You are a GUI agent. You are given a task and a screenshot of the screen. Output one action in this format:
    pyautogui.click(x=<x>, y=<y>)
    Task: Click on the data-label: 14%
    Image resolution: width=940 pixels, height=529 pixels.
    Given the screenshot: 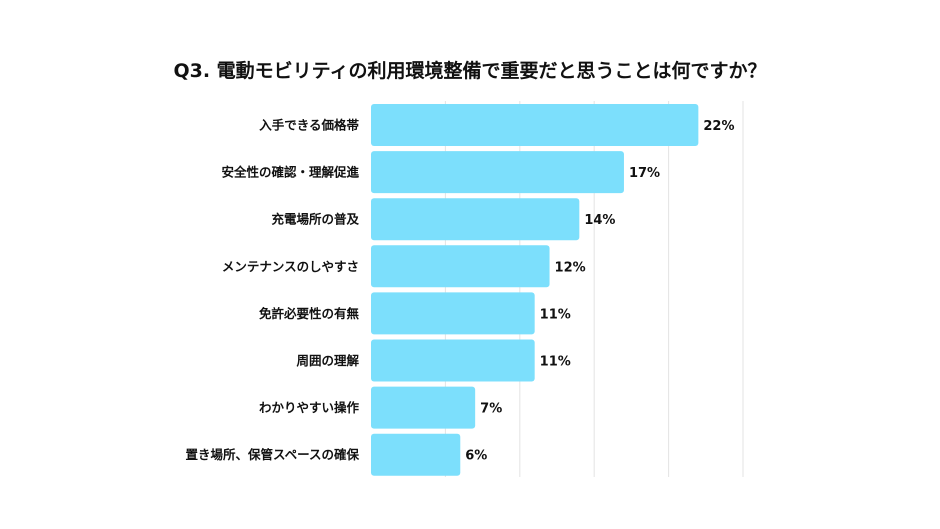 What is the action you would take?
    pyautogui.click(x=599, y=220)
    